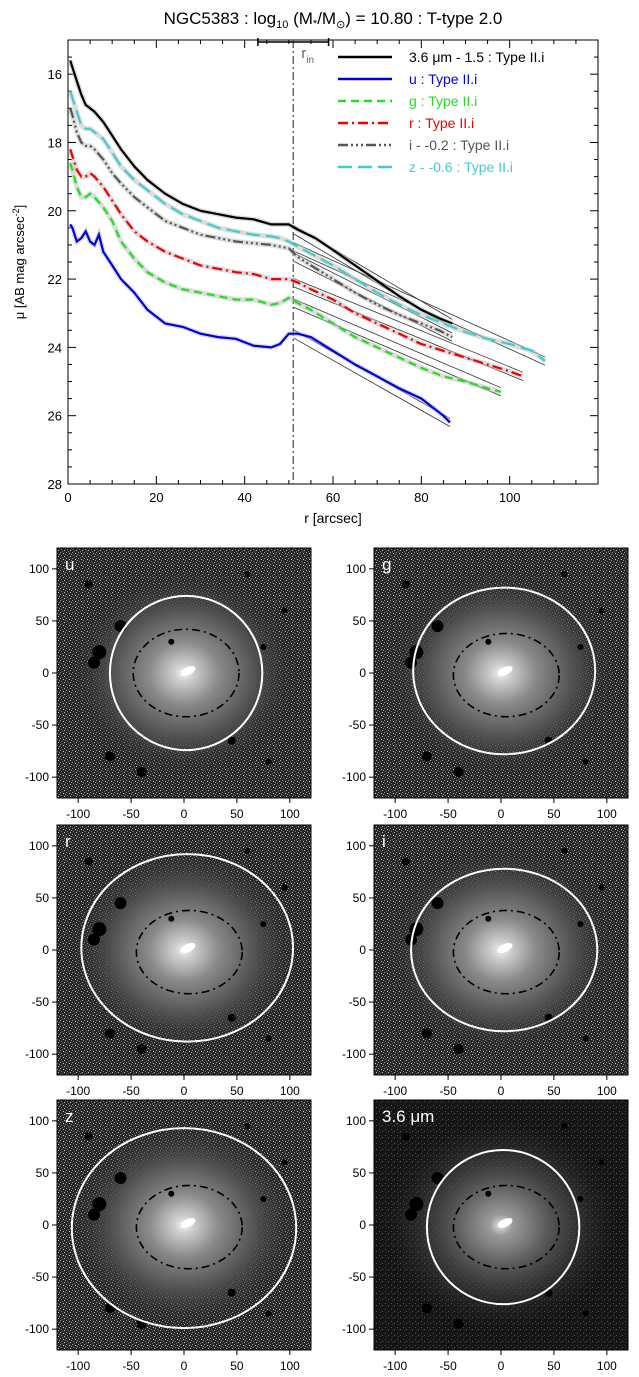  Describe the element at coordinates (55, 142) in the screenshot. I see `y-tick-label: 18` at that location.